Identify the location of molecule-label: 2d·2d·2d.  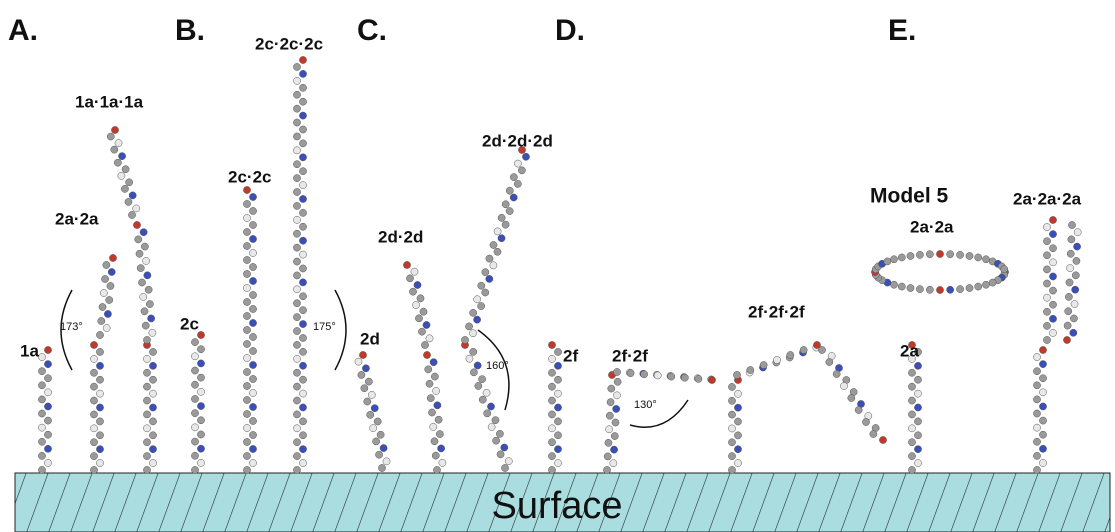
(517, 140).